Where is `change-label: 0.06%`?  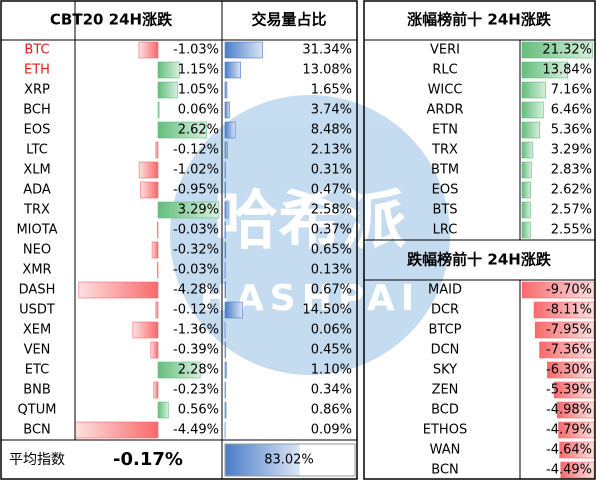 change-label: 0.06% is located at coordinates (198, 110).